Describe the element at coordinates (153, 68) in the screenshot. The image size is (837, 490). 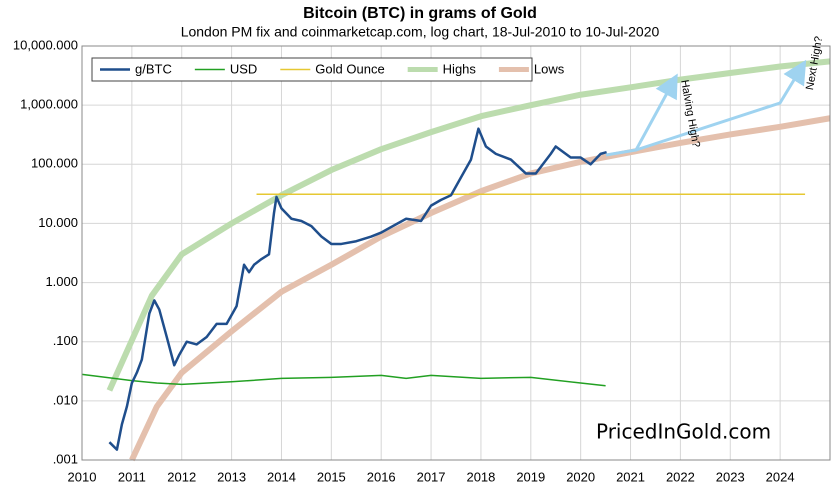
I see `legend-label: g/BTC` at that location.